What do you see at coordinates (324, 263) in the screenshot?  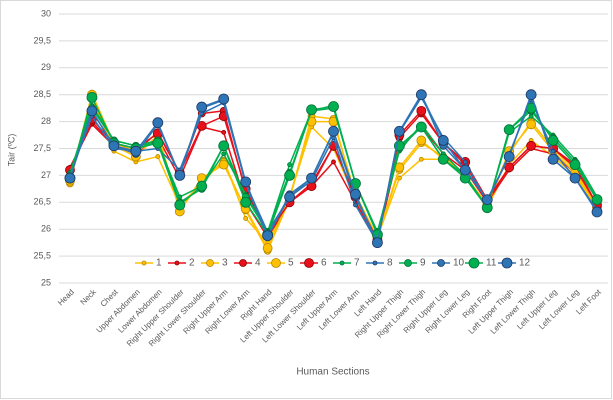 I see `legend-label: 6` at bounding box center [324, 263].